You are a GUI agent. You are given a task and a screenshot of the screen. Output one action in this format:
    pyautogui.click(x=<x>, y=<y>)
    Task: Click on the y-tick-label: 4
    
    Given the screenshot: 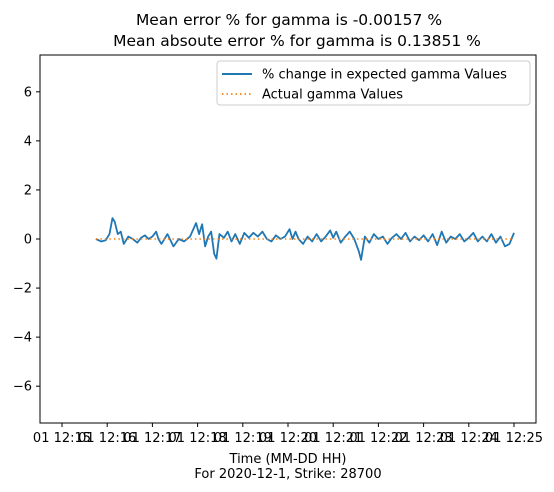 What is the action you would take?
    pyautogui.click(x=28, y=141)
    